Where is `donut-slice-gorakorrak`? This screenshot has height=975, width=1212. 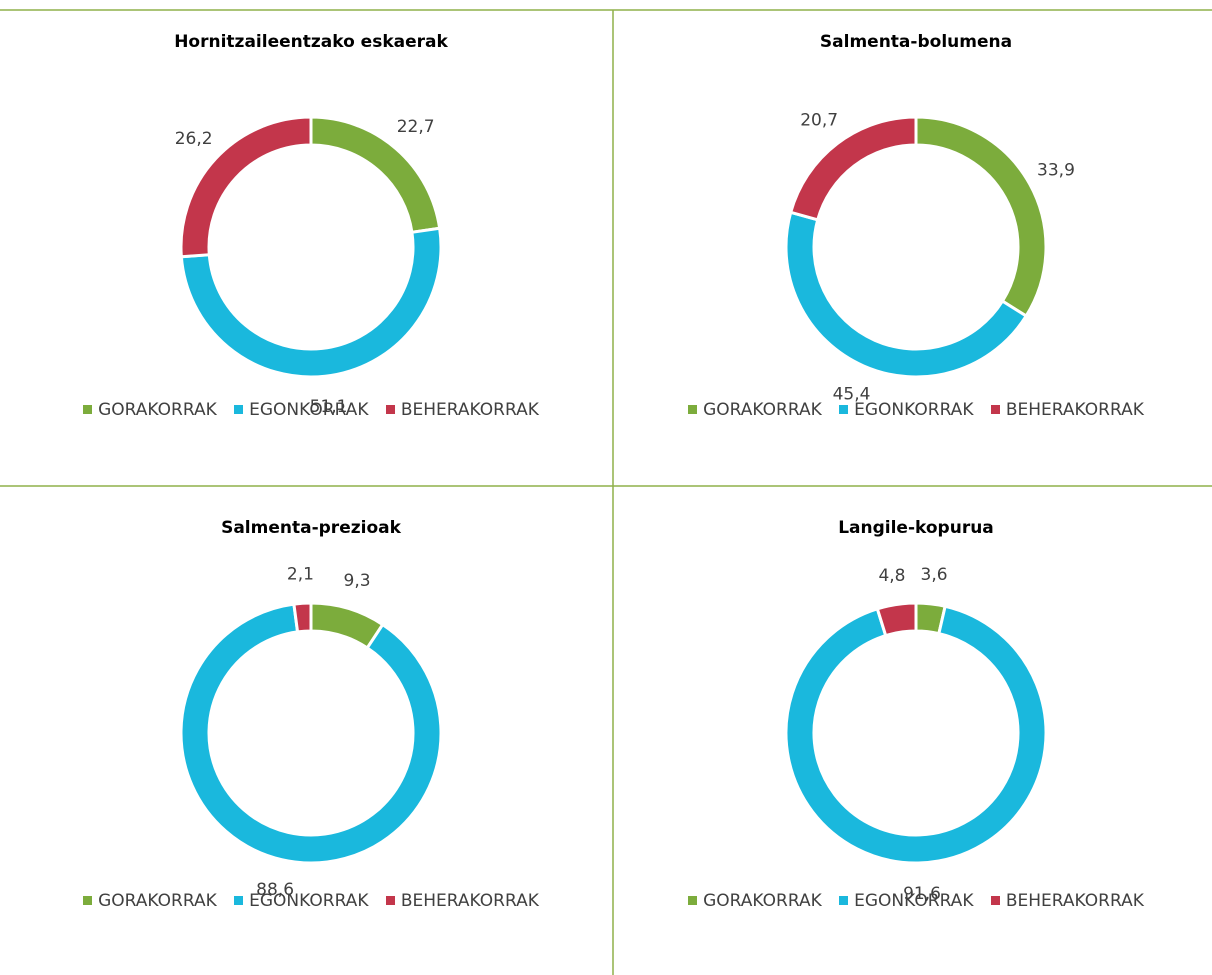 donut-slice-gorakorrak is located at coordinates (981, 217).